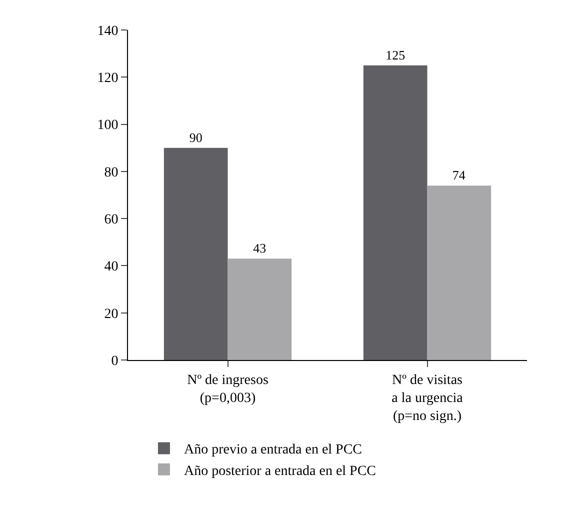 The height and width of the screenshot is (511, 585). Describe the element at coordinates (111, 267) in the screenshot. I see `y-tick-label: 40` at that location.